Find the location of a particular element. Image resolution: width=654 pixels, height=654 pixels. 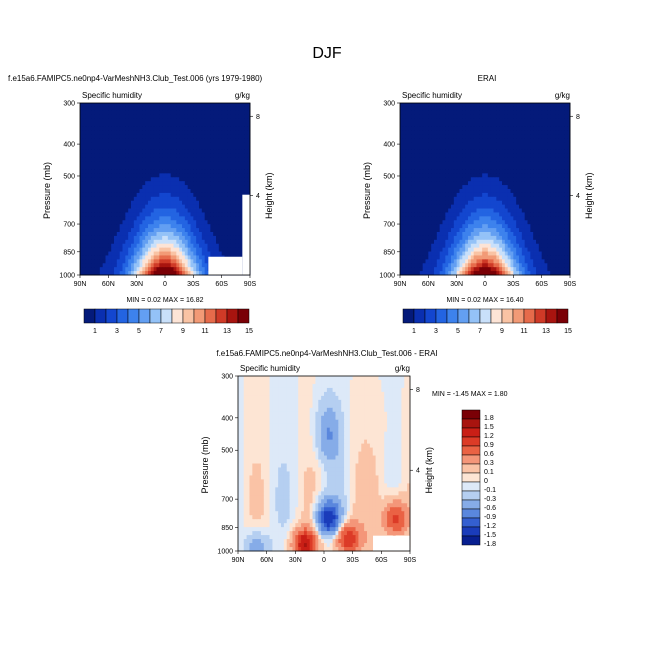

right-tick-label: 4 is located at coordinates (258, 196).